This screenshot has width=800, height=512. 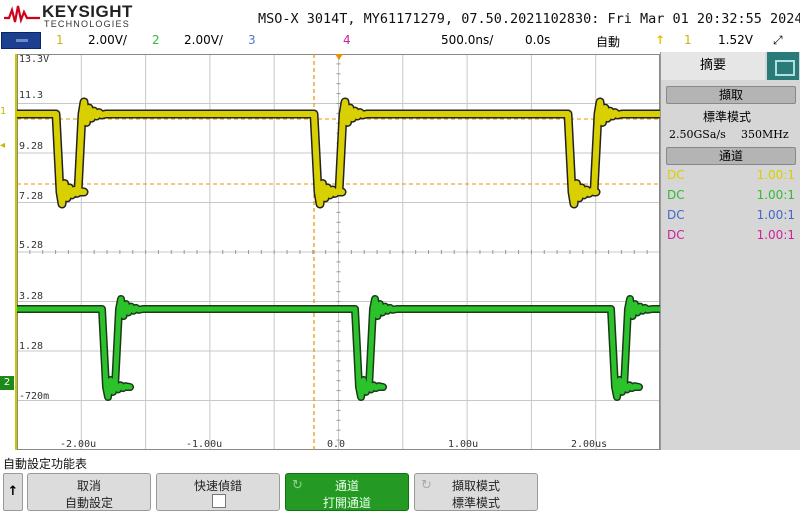 What do you see at coordinates (765, 134) in the screenshot?
I see `bandwidth: 350MHz` at bounding box center [765, 134].